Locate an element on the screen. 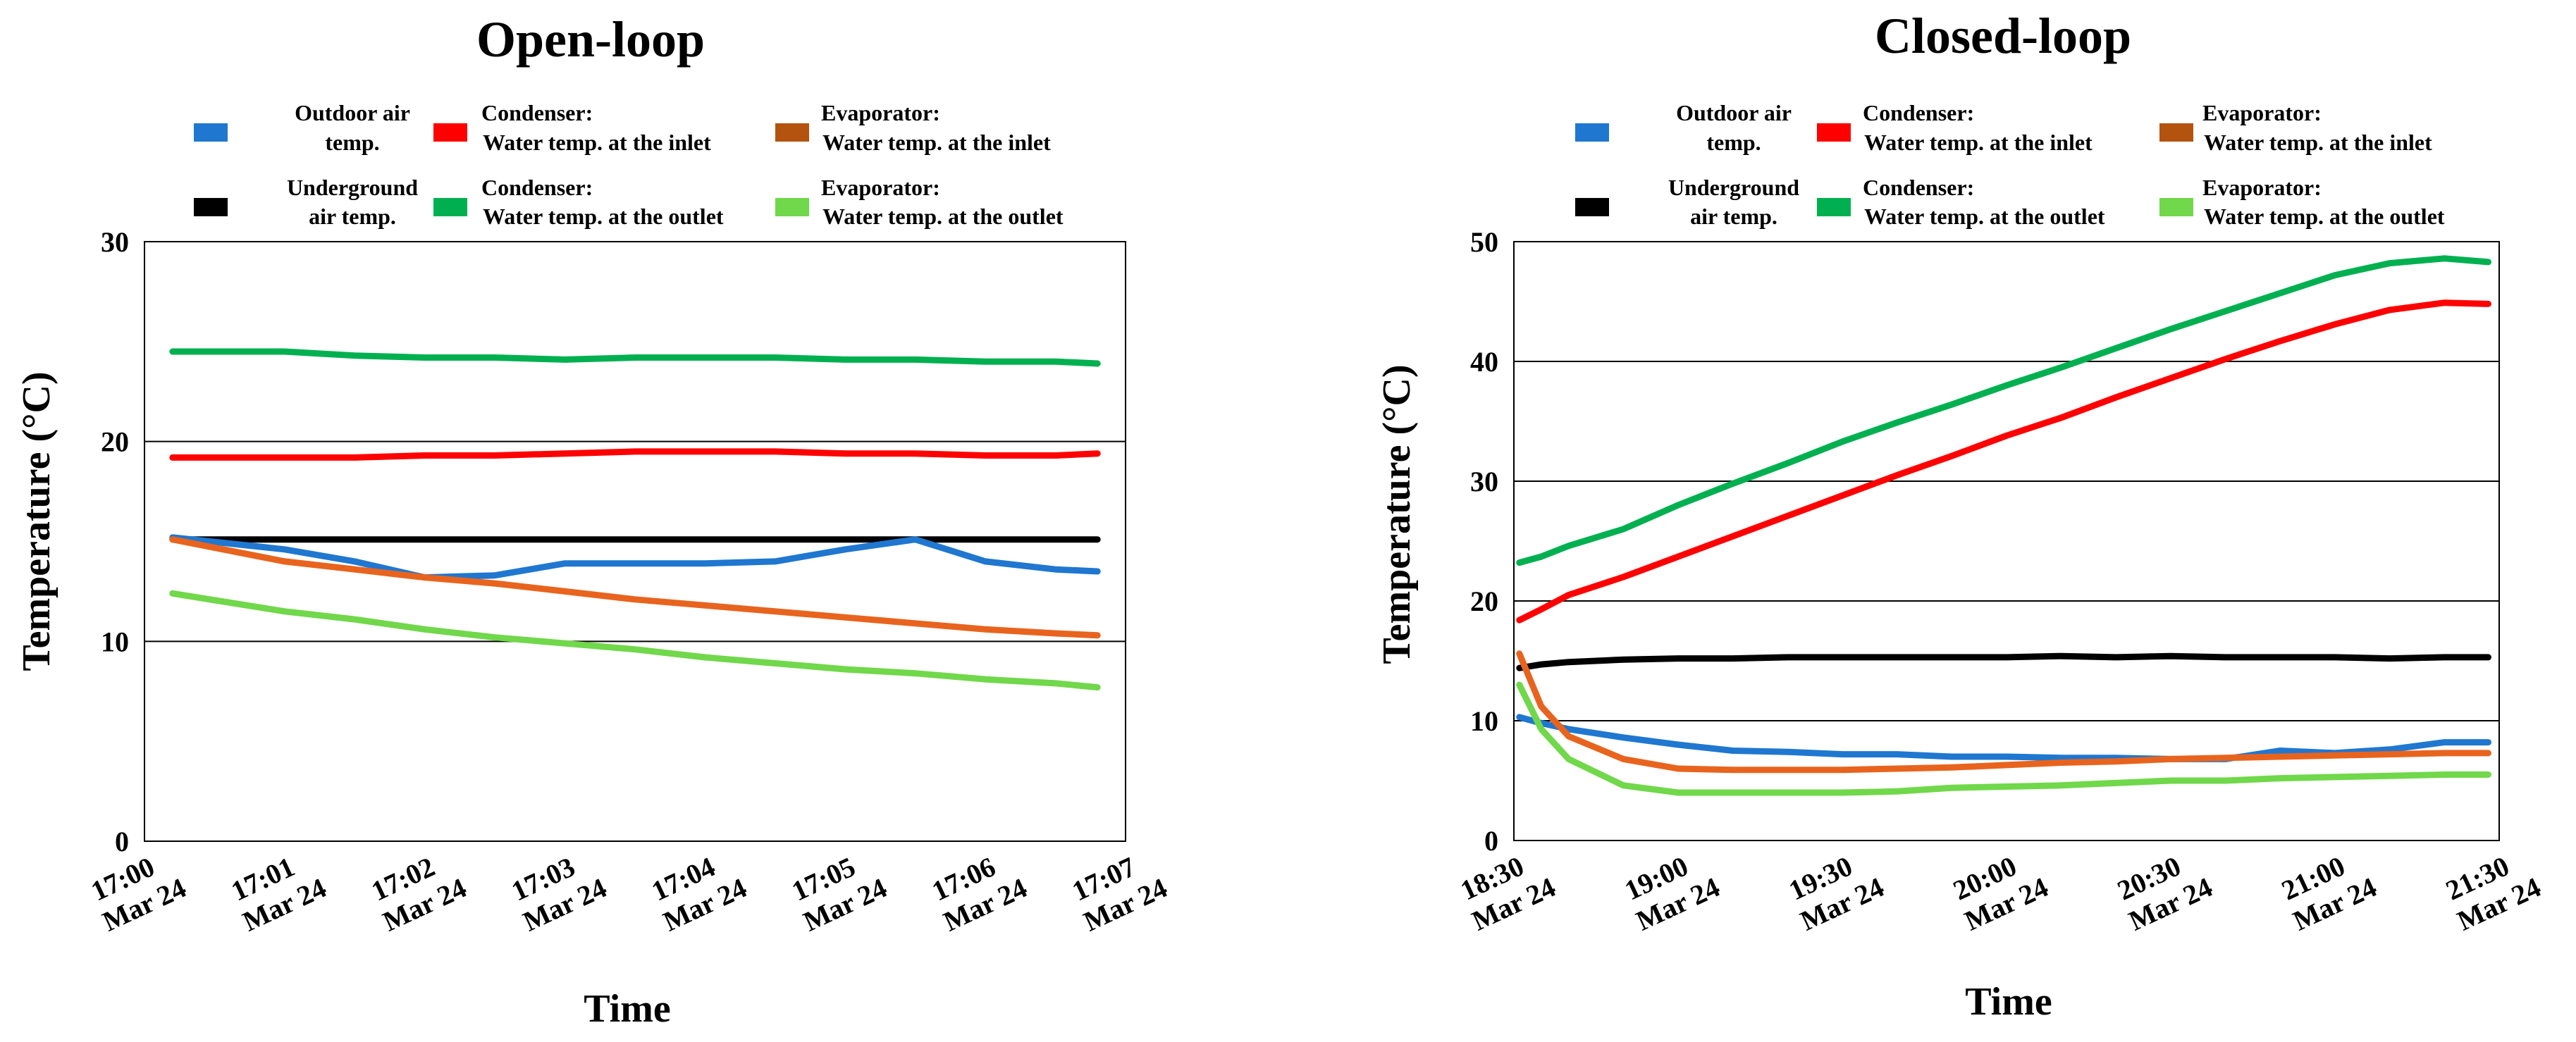 Image resolution: width=2576 pixels, height=1042 pixels. chart-title: Closed-loop is located at coordinates (2003, 36).